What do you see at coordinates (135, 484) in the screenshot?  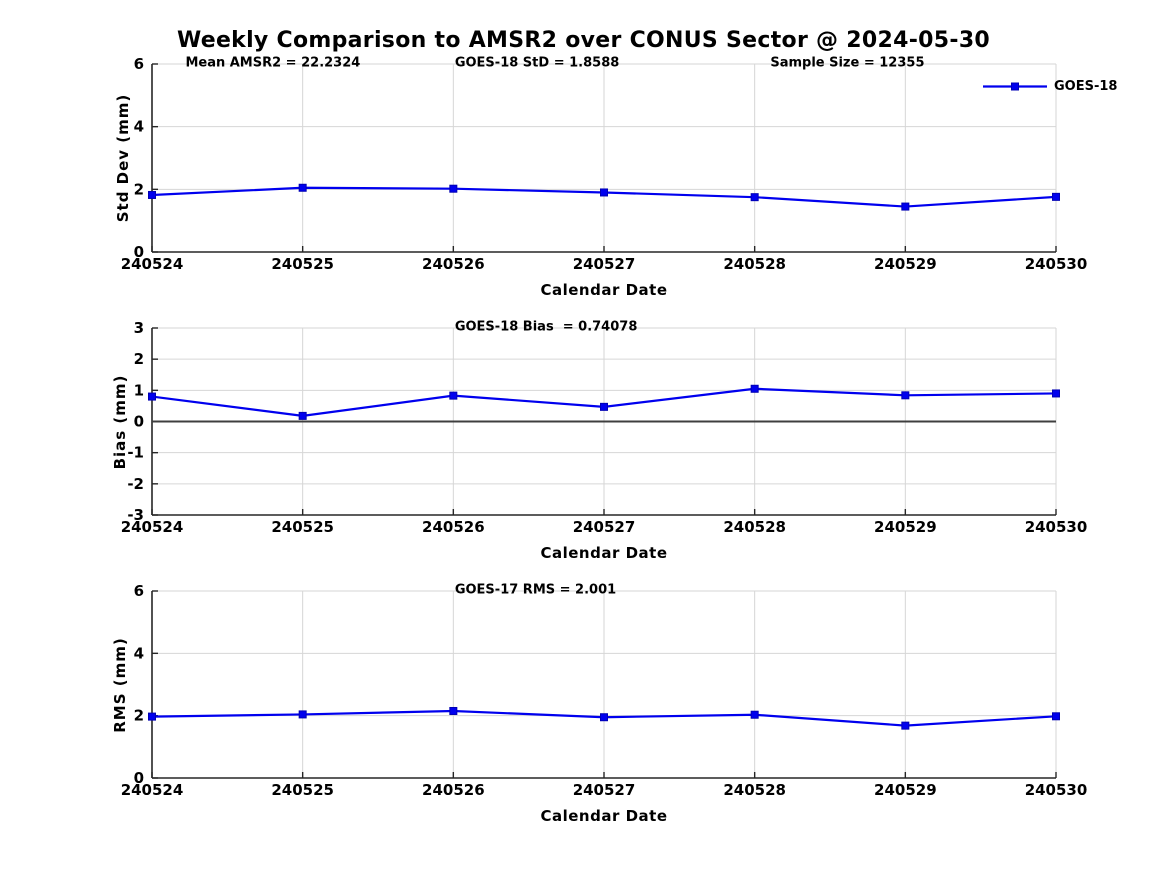 I see `y-tick-label: -2` at bounding box center [135, 484].